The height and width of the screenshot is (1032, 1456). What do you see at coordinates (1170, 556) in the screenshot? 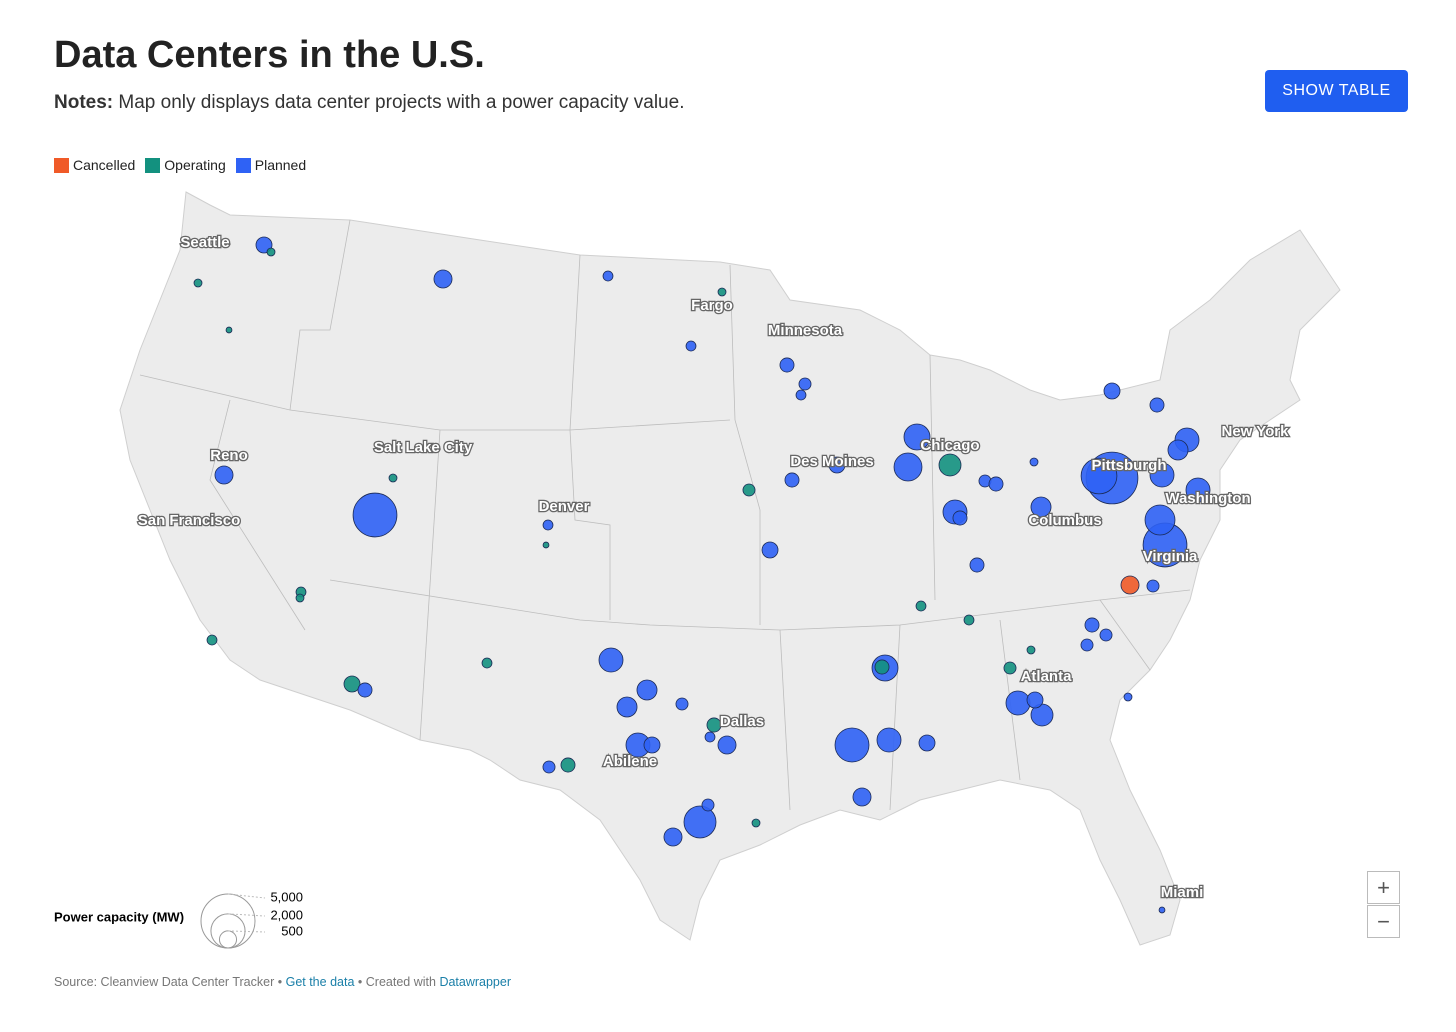
I see `city-label: Virginia` at bounding box center [1170, 556].